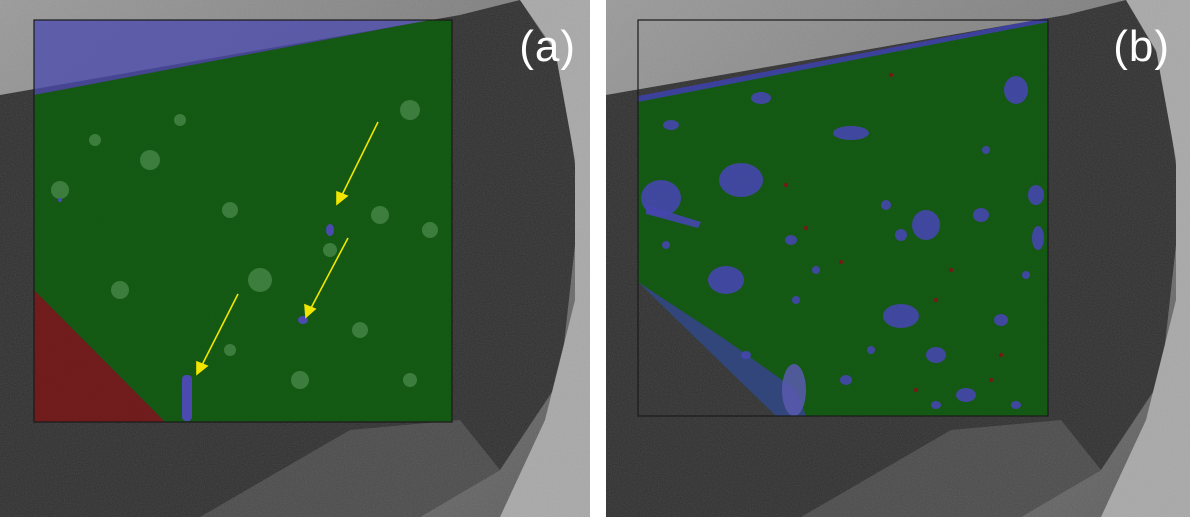 The width and height of the screenshot is (1190, 517). I want to click on region-red, so click(99, 356).